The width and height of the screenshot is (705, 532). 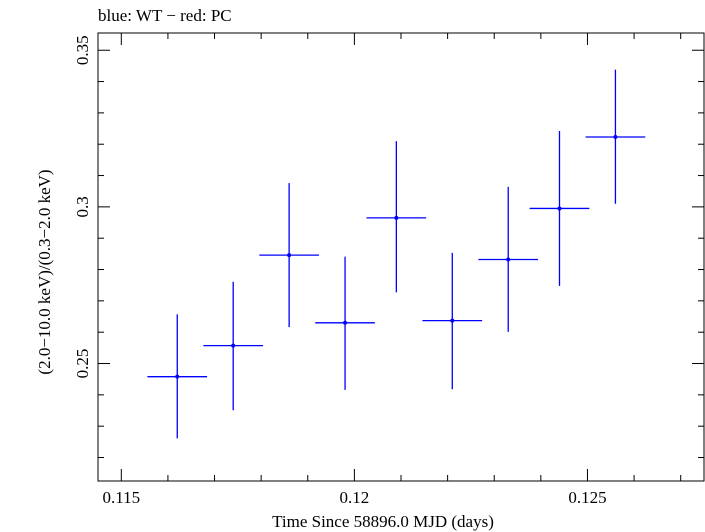 I want to click on x-axis-label: Time Since 58896.0 MJD (days), so click(x=383, y=521).